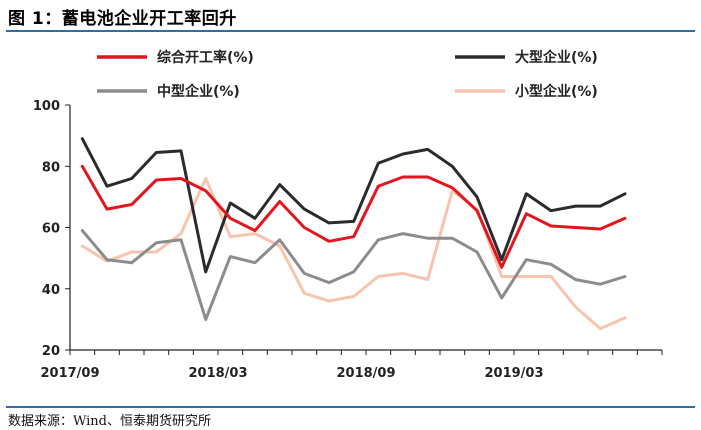 Image resolution: width=701 pixels, height=430 pixels. Describe the element at coordinates (350, 31) in the screenshot. I see `top-rule` at that location.